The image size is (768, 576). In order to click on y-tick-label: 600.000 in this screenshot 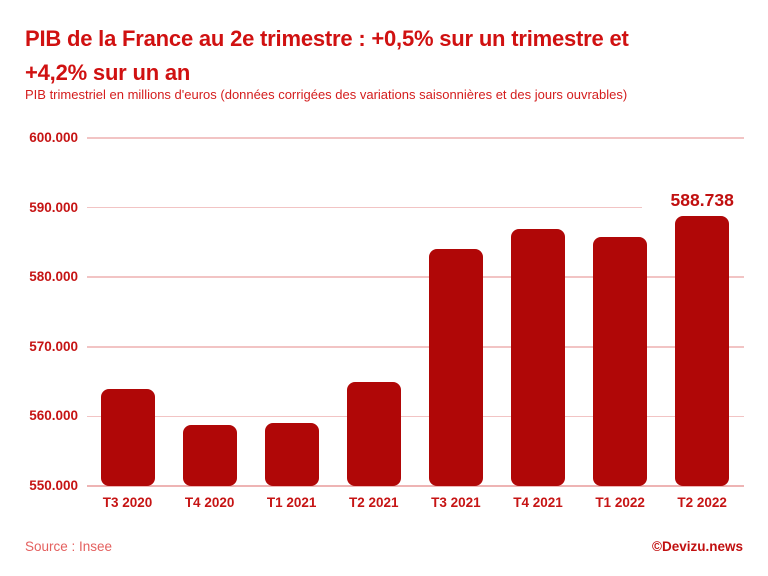, I will do `click(53, 137)`.